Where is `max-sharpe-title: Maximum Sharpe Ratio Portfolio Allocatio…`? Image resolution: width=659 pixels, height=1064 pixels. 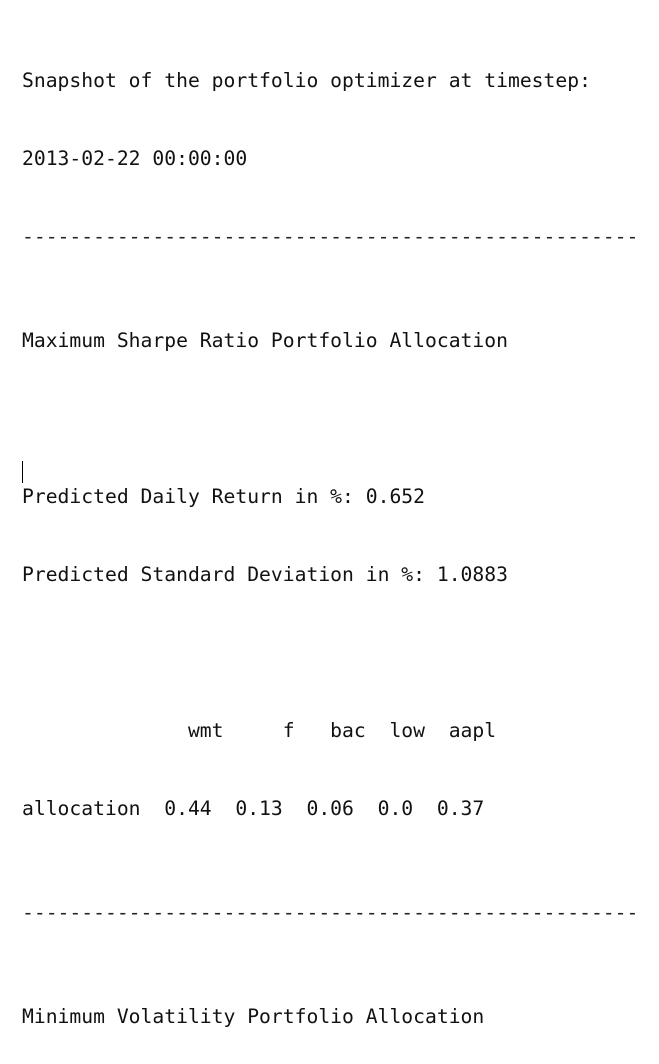
max-sharpe-title: Maximum Sharpe Ratio Portfolio Allocatio… is located at coordinates (265, 340).